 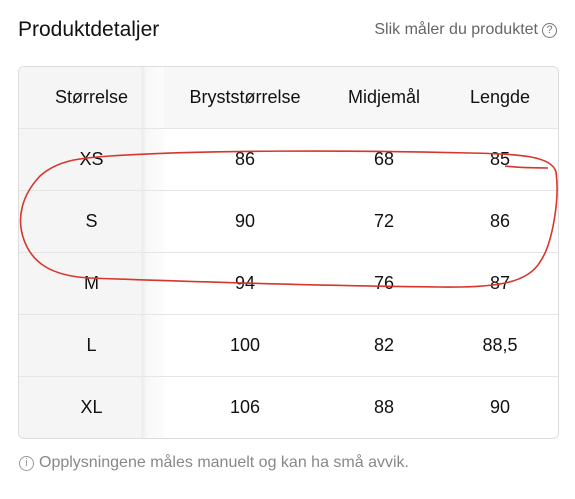 I want to click on size-cell: S, so click(x=91, y=222).